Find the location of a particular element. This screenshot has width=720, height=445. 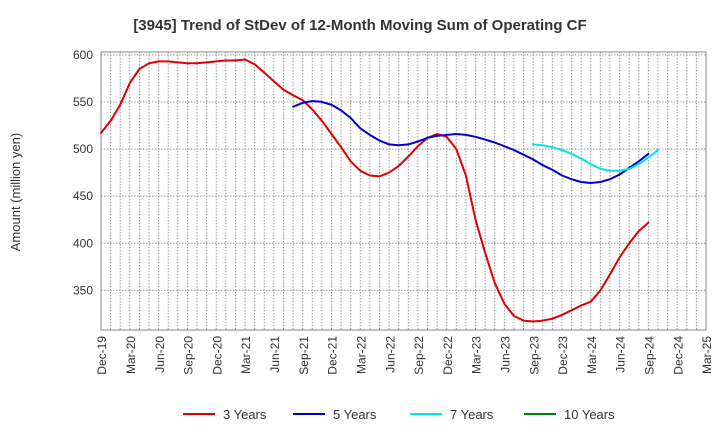

legend-label: 10 Years is located at coordinates (589, 414).